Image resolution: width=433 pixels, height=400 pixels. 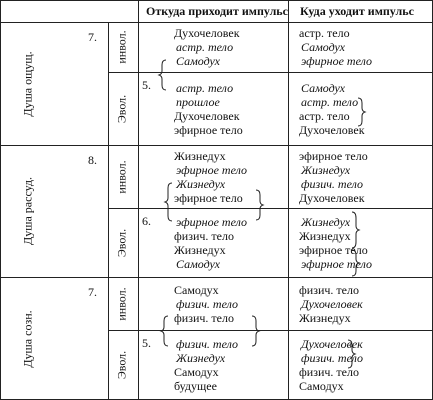 What do you see at coordinates (217, 11) in the screenshot?
I see `header-from: Откуда приходит импульс` at bounding box center [217, 11].